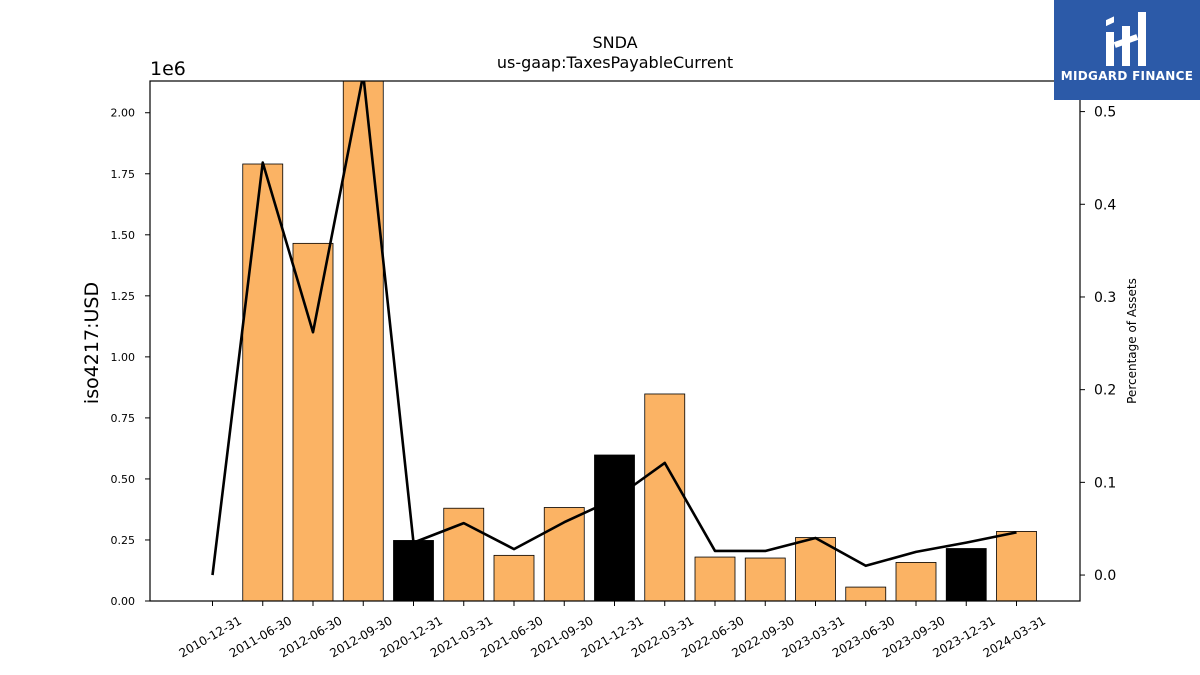  I want to click on y2-tick-label: 0.5, so click(1105, 113).